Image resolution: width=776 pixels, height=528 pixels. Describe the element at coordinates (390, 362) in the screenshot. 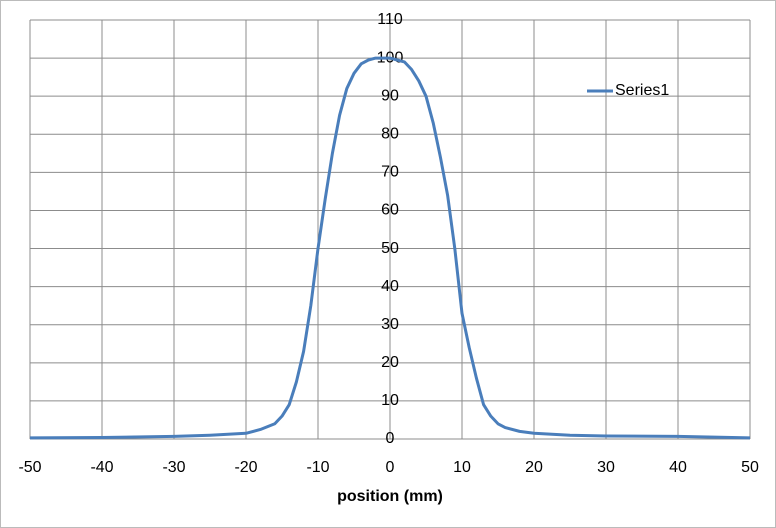

I see `y-tick-label: 20` at that location.